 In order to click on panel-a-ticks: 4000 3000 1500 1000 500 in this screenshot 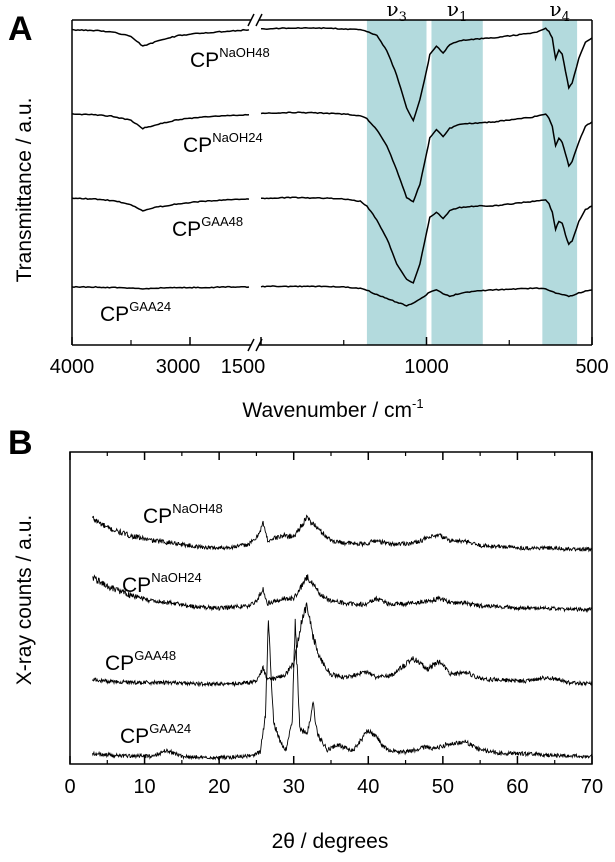, I will do `click(329, 357)`.